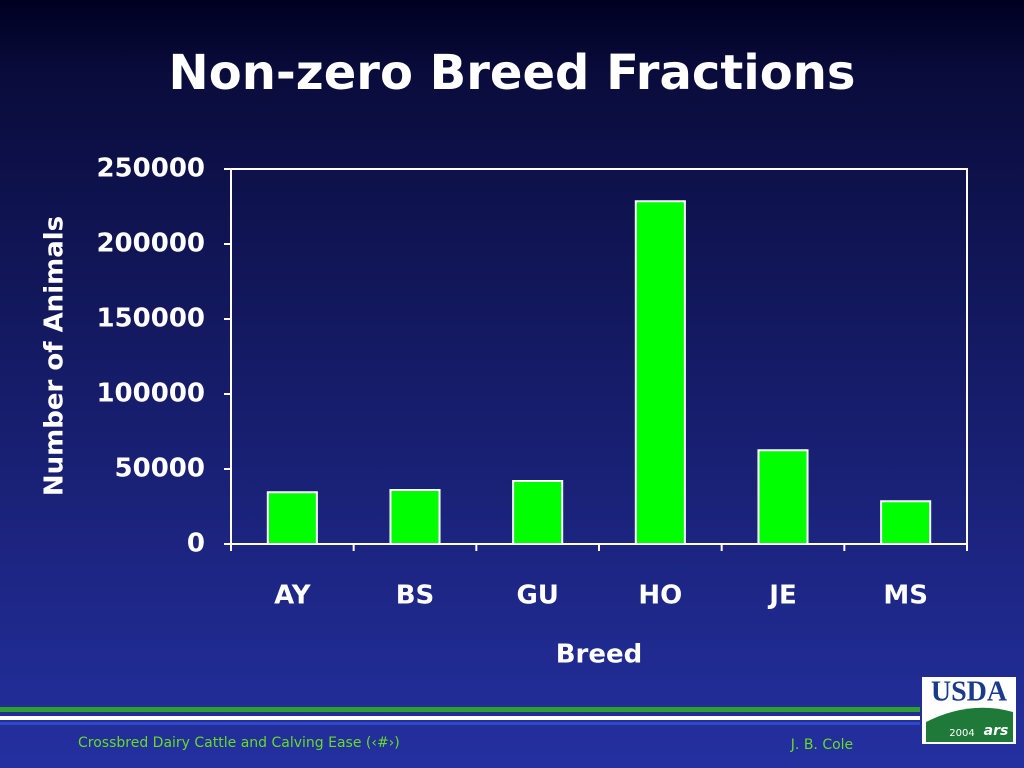 The height and width of the screenshot is (768, 1024). What do you see at coordinates (415, 596) in the screenshot?
I see `x-tick-label: BS` at bounding box center [415, 596].